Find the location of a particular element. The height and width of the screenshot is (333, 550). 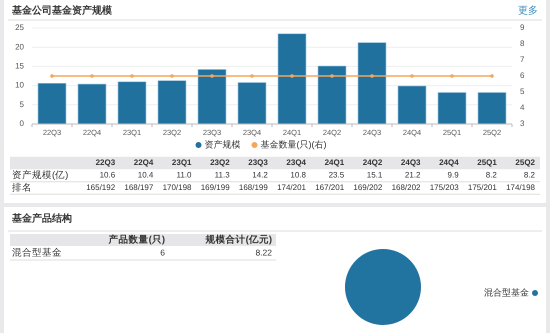

title: 基金公司基金资产规模 is located at coordinates (62, 11).